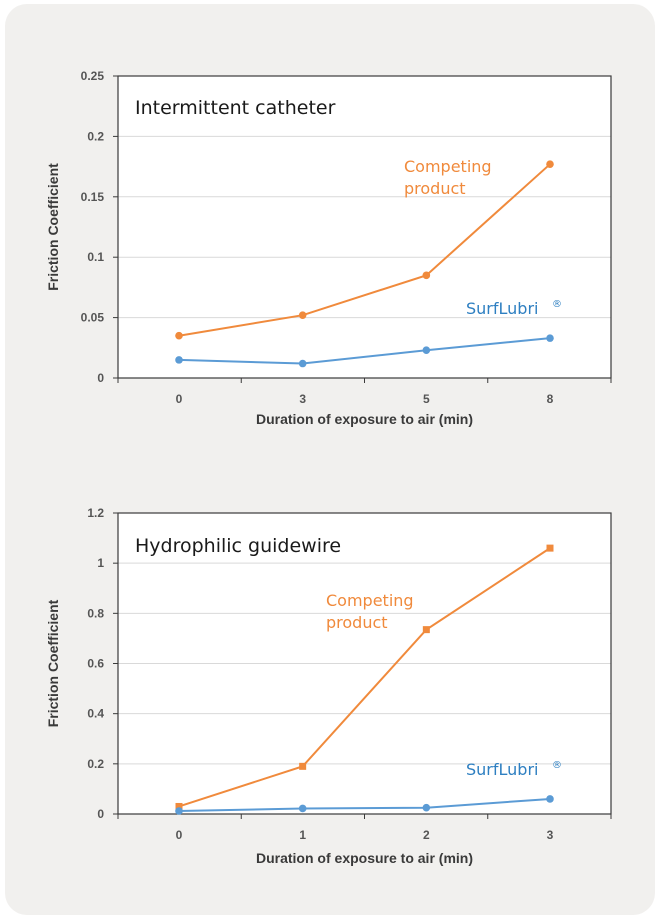 This screenshot has height=919, width=660. Describe the element at coordinates (95, 257) in the screenshot. I see `y-tick-label: 0.1` at that location.